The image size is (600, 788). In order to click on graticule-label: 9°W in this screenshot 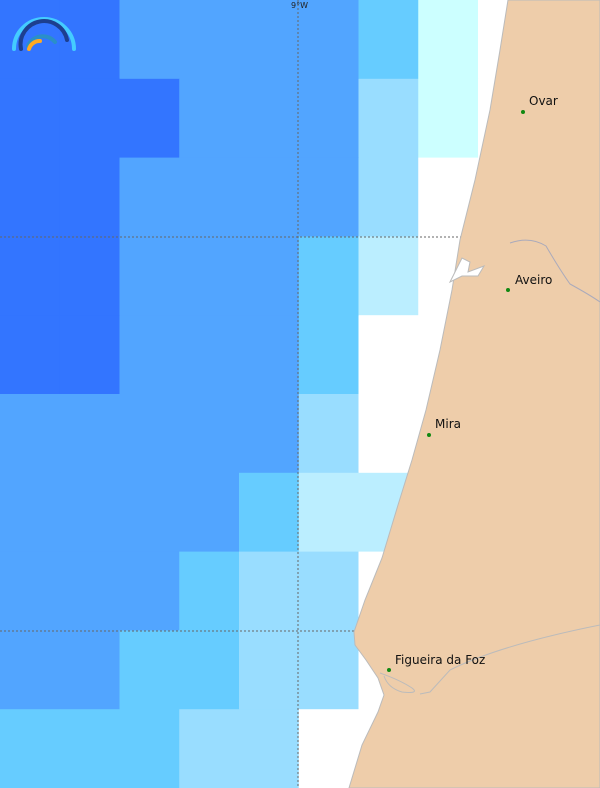, I will do `click(299, 5)`.